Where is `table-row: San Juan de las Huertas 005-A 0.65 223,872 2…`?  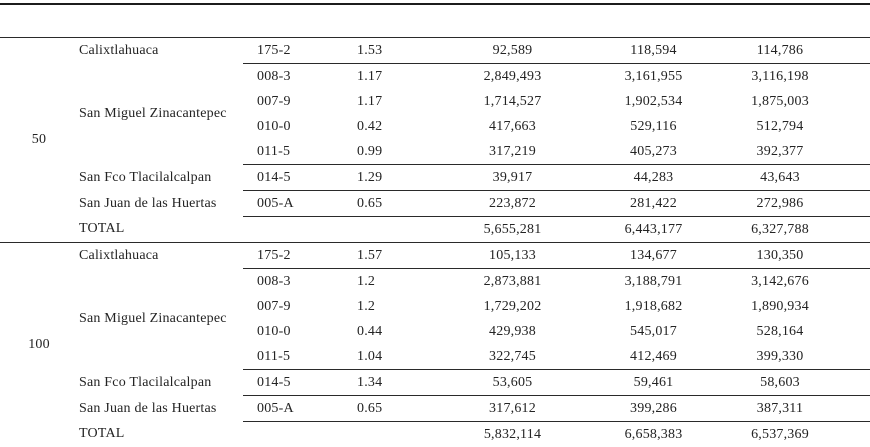 table-row: San Juan de las Huertas 005-A 0.65 223,872 2… is located at coordinates (435, 203).